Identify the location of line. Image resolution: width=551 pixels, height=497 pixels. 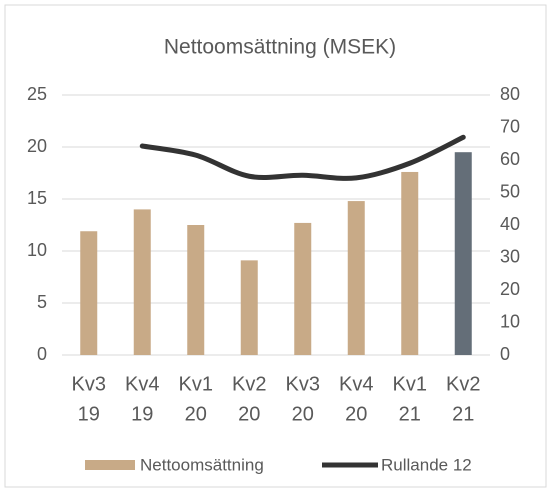
(302, 157).